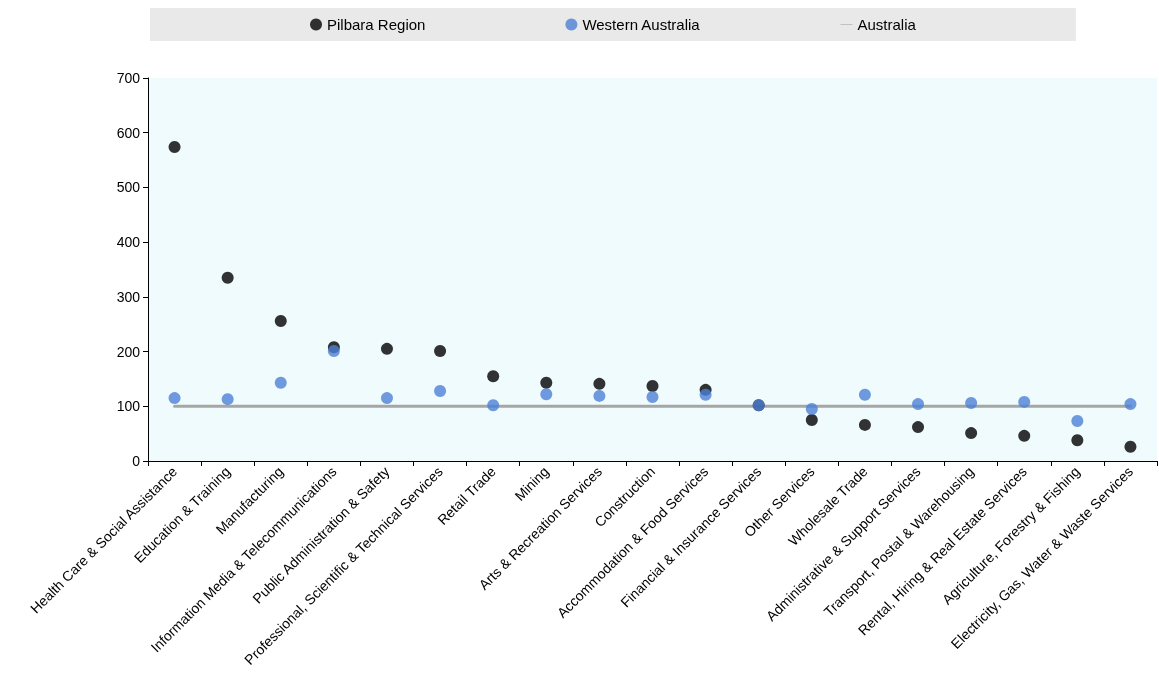 The image size is (1159, 697). Describe the element at coordinates (128, 406) in the screenshot. I see `y-tick-label: 100` at that location.